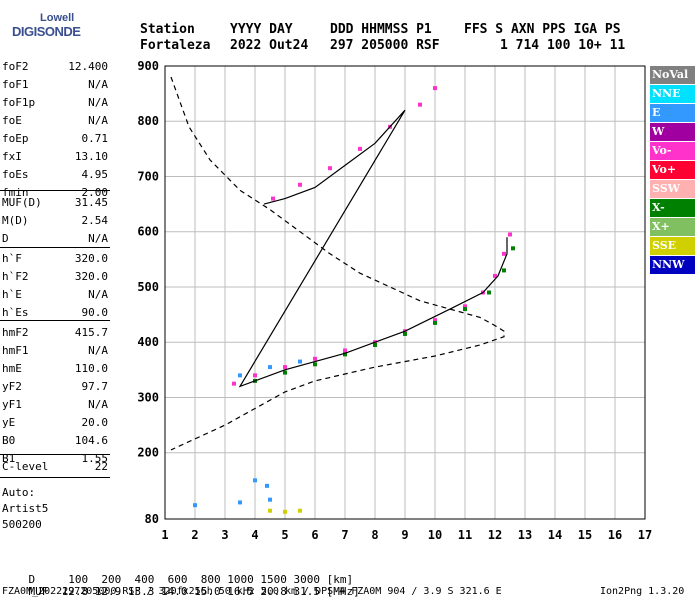 Image resolution: width=700 pixels, height=611 pixels. I want to click on x-tick-label: 2, so click(194, 535).